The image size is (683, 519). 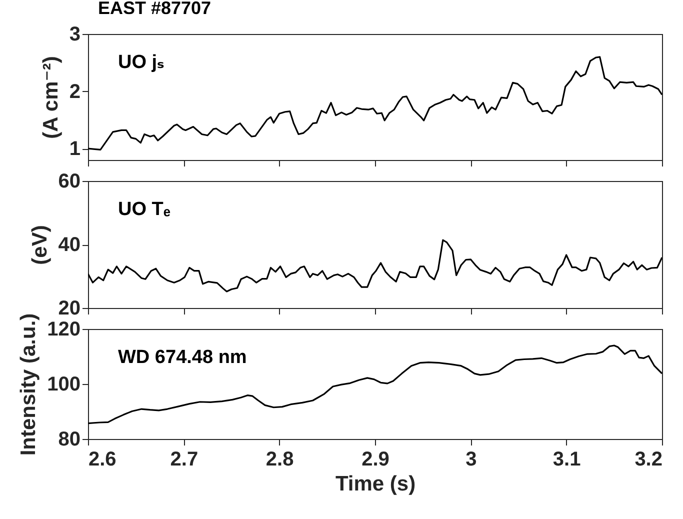 I want to click on y-tick-label: 2, so click(x=74, y=91).